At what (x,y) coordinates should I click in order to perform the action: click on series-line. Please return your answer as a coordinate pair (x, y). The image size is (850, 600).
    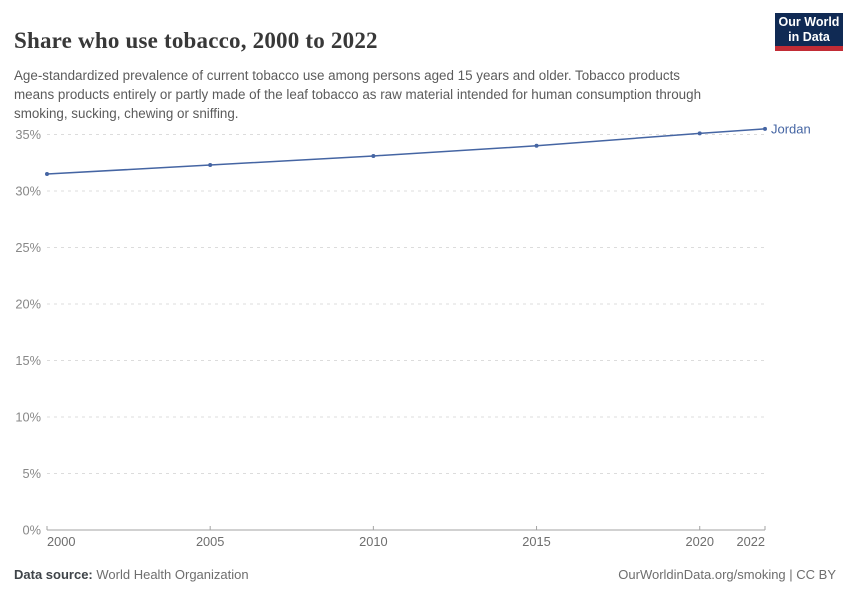
    Looking at the image, I should click on (406, 151).